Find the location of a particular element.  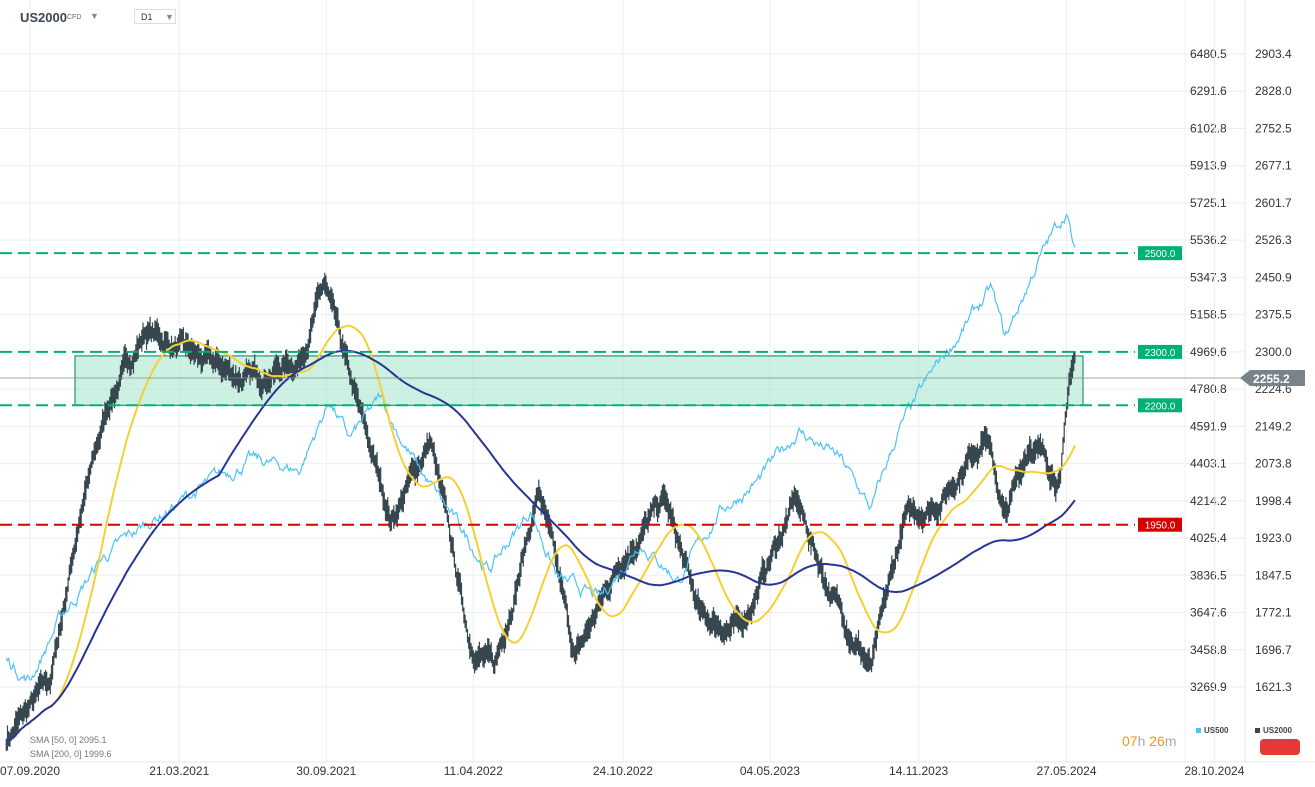

x-axis-tick: 07.09.2020 is located at coordinates (30, 771).